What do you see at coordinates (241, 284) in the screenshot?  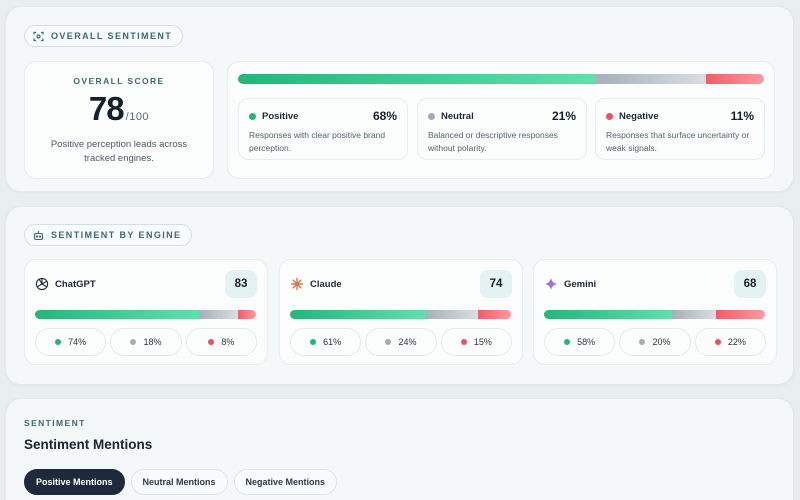 I see `engine-score-badge: 83` at bounding box center [241, 284].